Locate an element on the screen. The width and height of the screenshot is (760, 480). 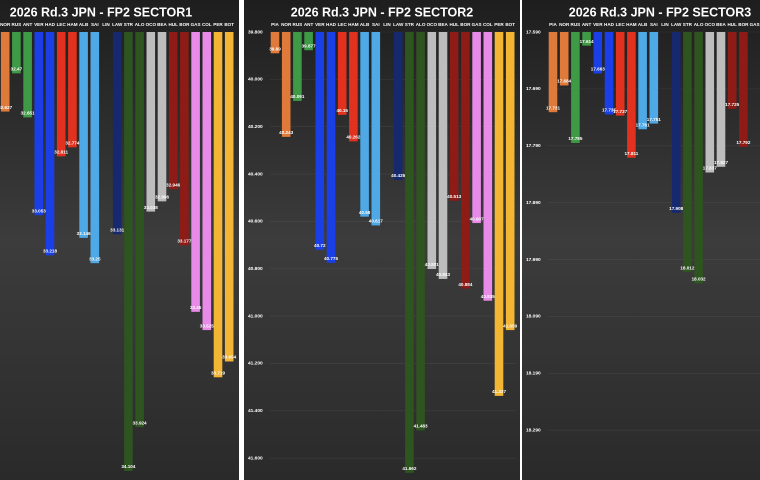
x-tick-label: STR is located at coordinates (688, 24).